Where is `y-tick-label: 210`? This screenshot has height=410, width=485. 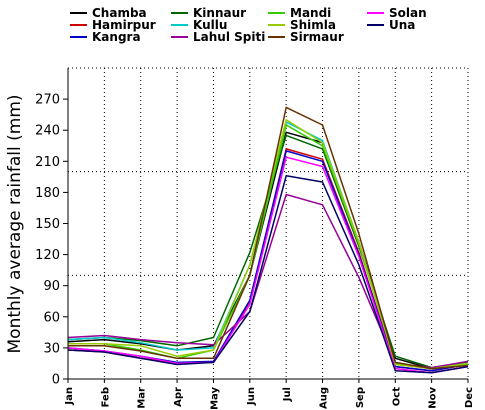 y-tick-label: 210 is located at coordinates (47, 162).